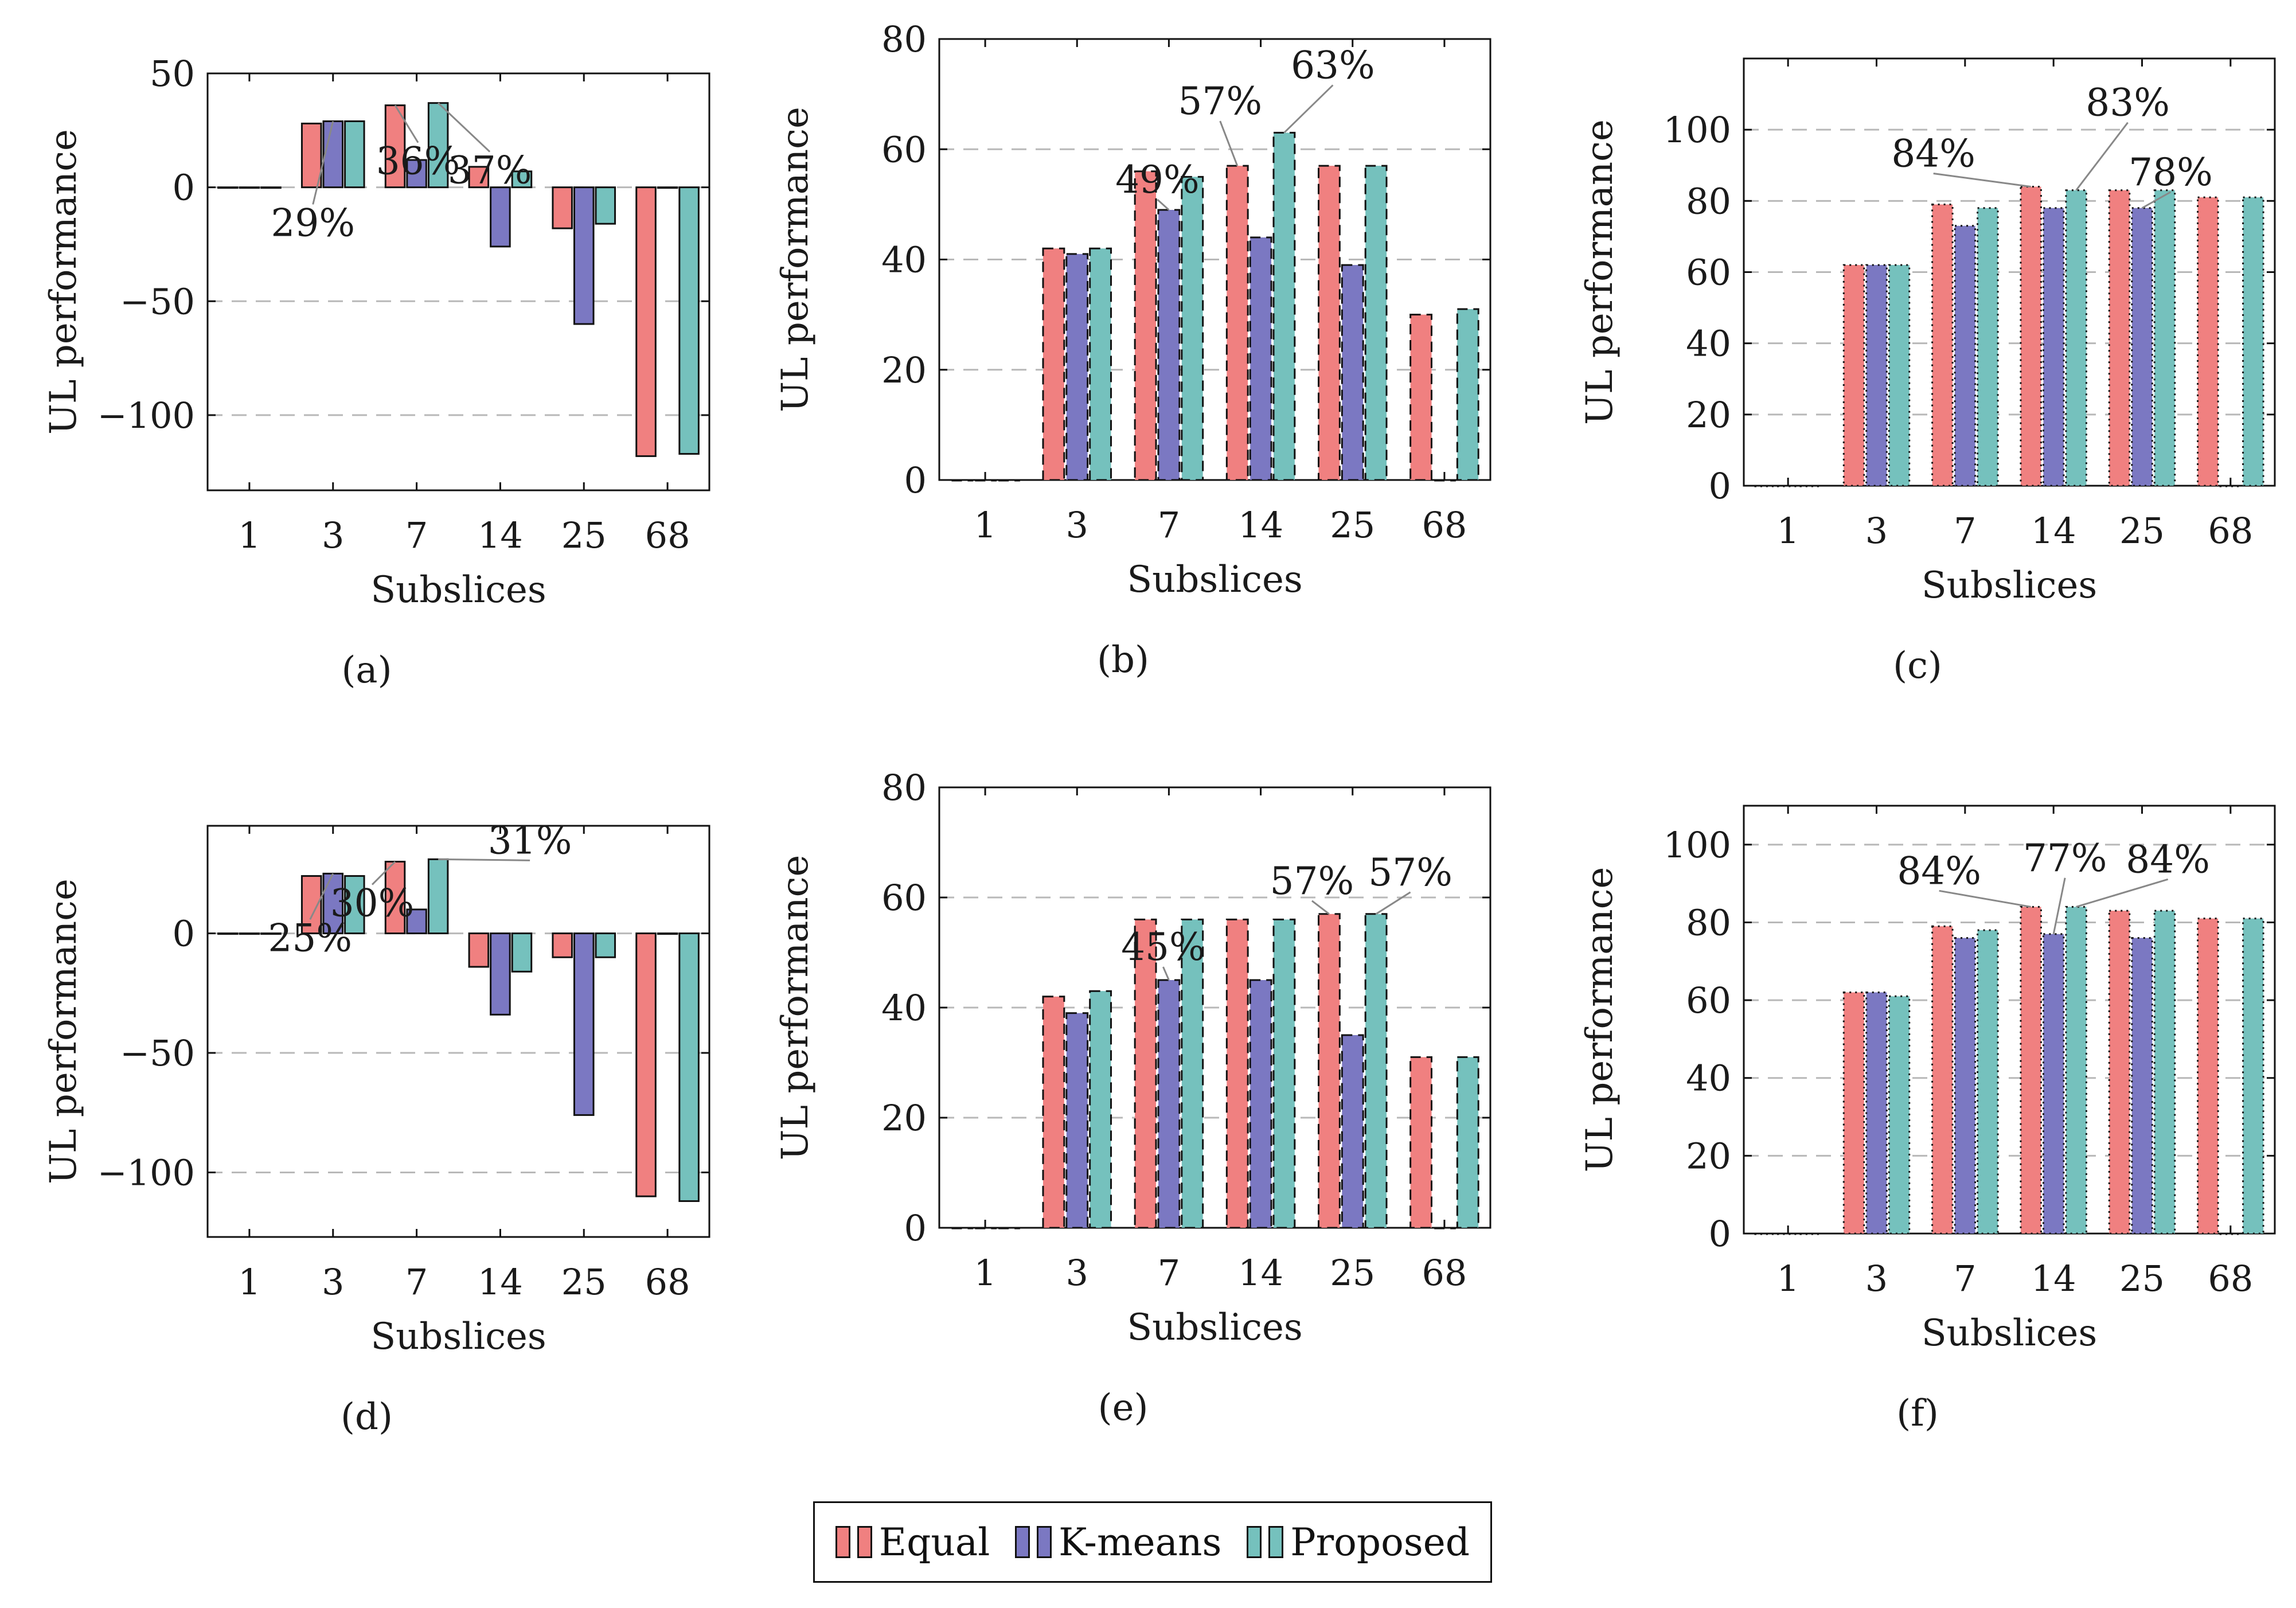 The width and height of the screenshot is (2296, 1608). What do you see at coordinates (1163, 947) in the screenshot?
I see `annotation-label: 45%` at bounding box center [1163, 947].